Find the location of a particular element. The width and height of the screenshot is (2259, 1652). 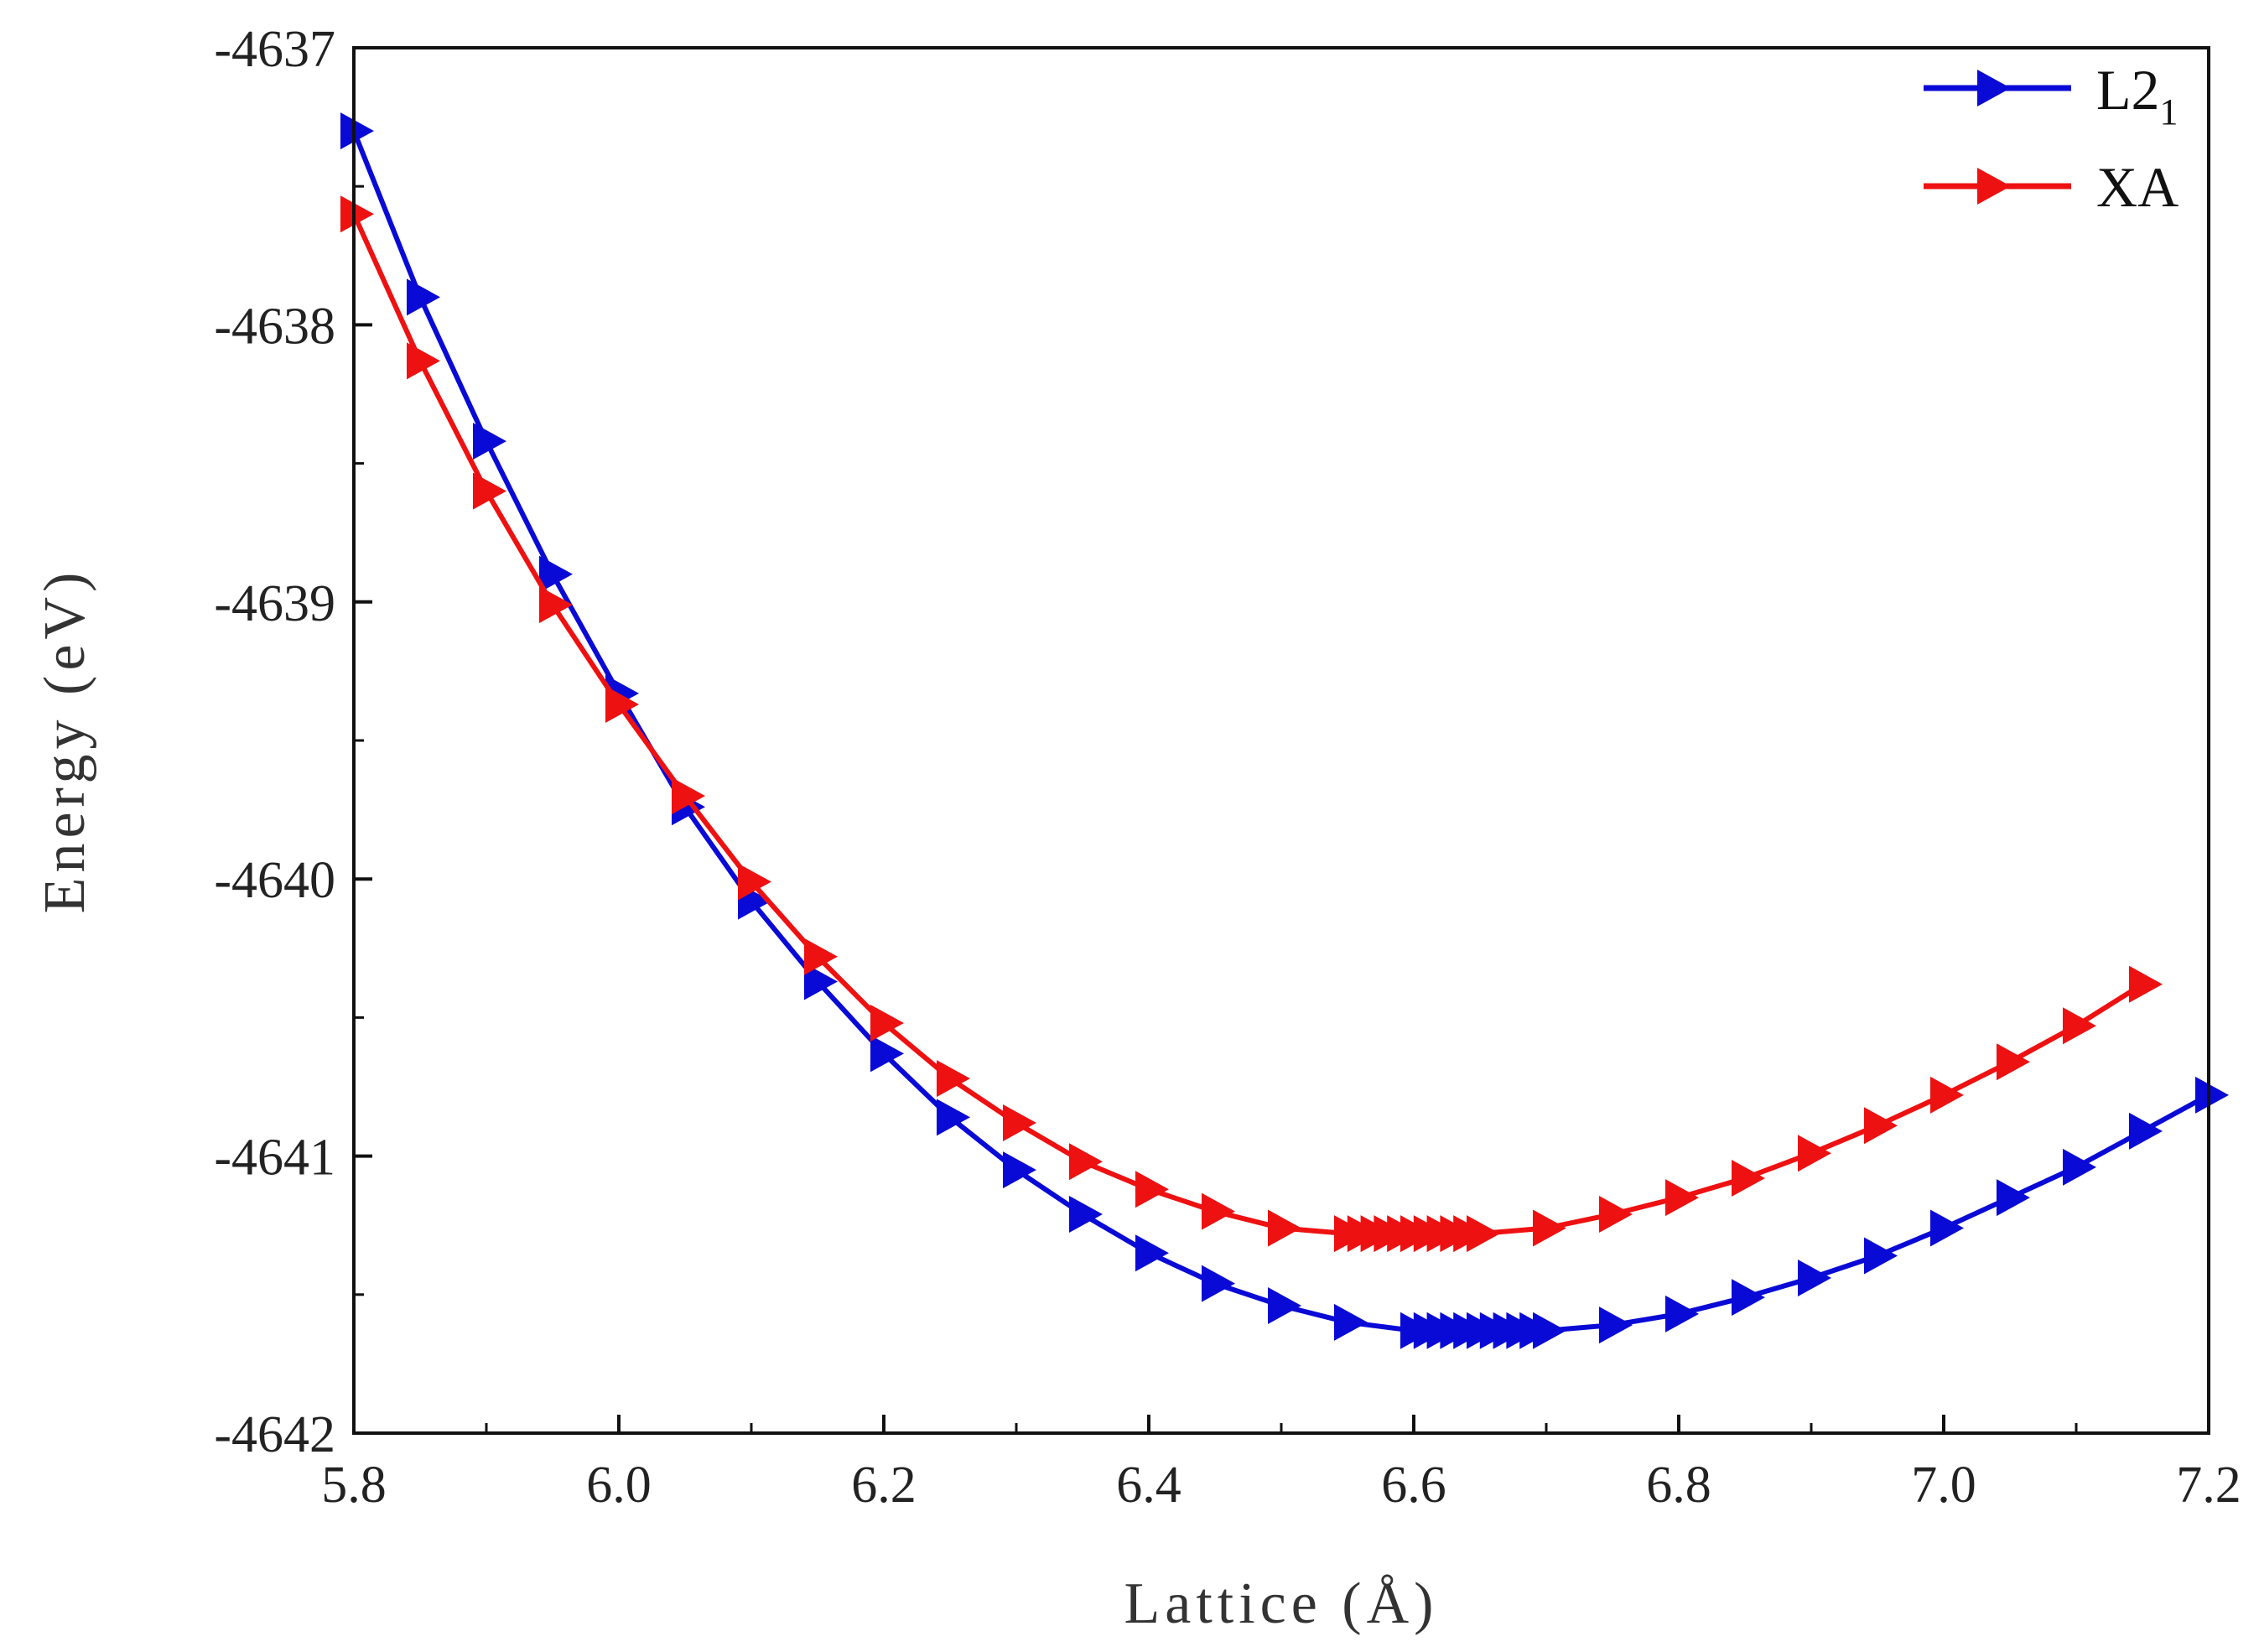

x-tick-label: 6.6 is located at coordinates (1413, 1485).